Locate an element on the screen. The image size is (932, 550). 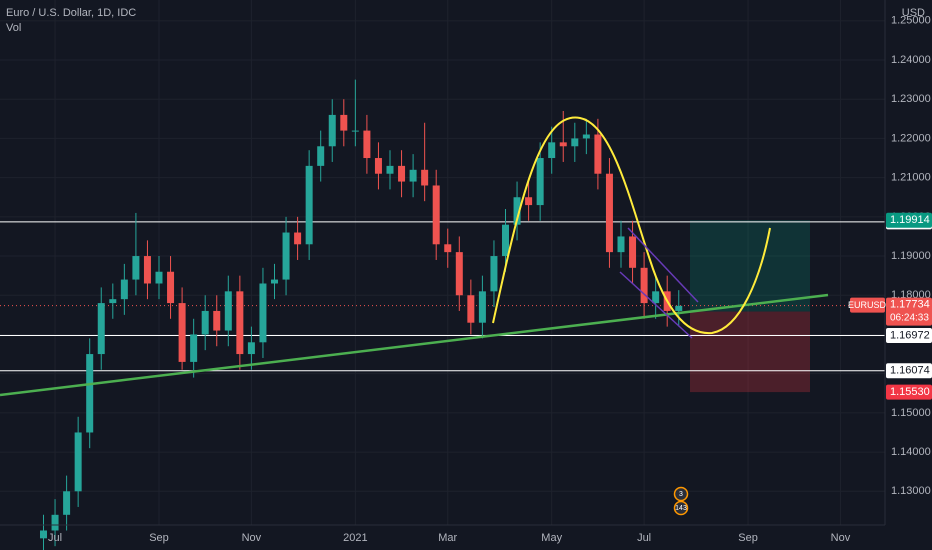
level-tag: 1.16074 is located at coordinates (910, 371).